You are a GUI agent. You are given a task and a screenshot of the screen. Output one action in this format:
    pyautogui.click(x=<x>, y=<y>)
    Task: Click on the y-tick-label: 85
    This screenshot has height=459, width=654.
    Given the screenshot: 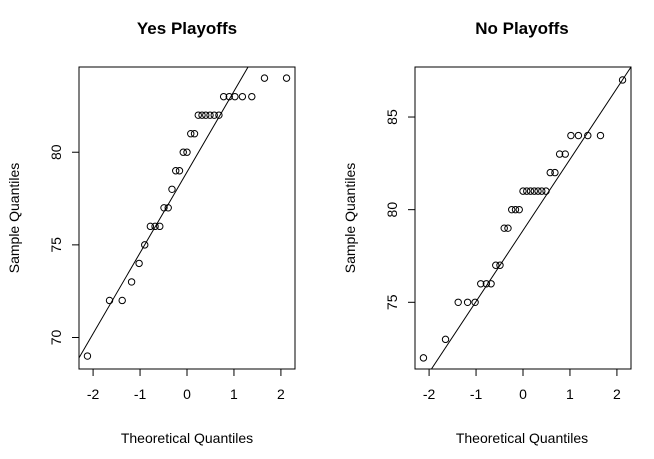 What is the action you would take?
    pyautogui.click(x=392, y=117)
    